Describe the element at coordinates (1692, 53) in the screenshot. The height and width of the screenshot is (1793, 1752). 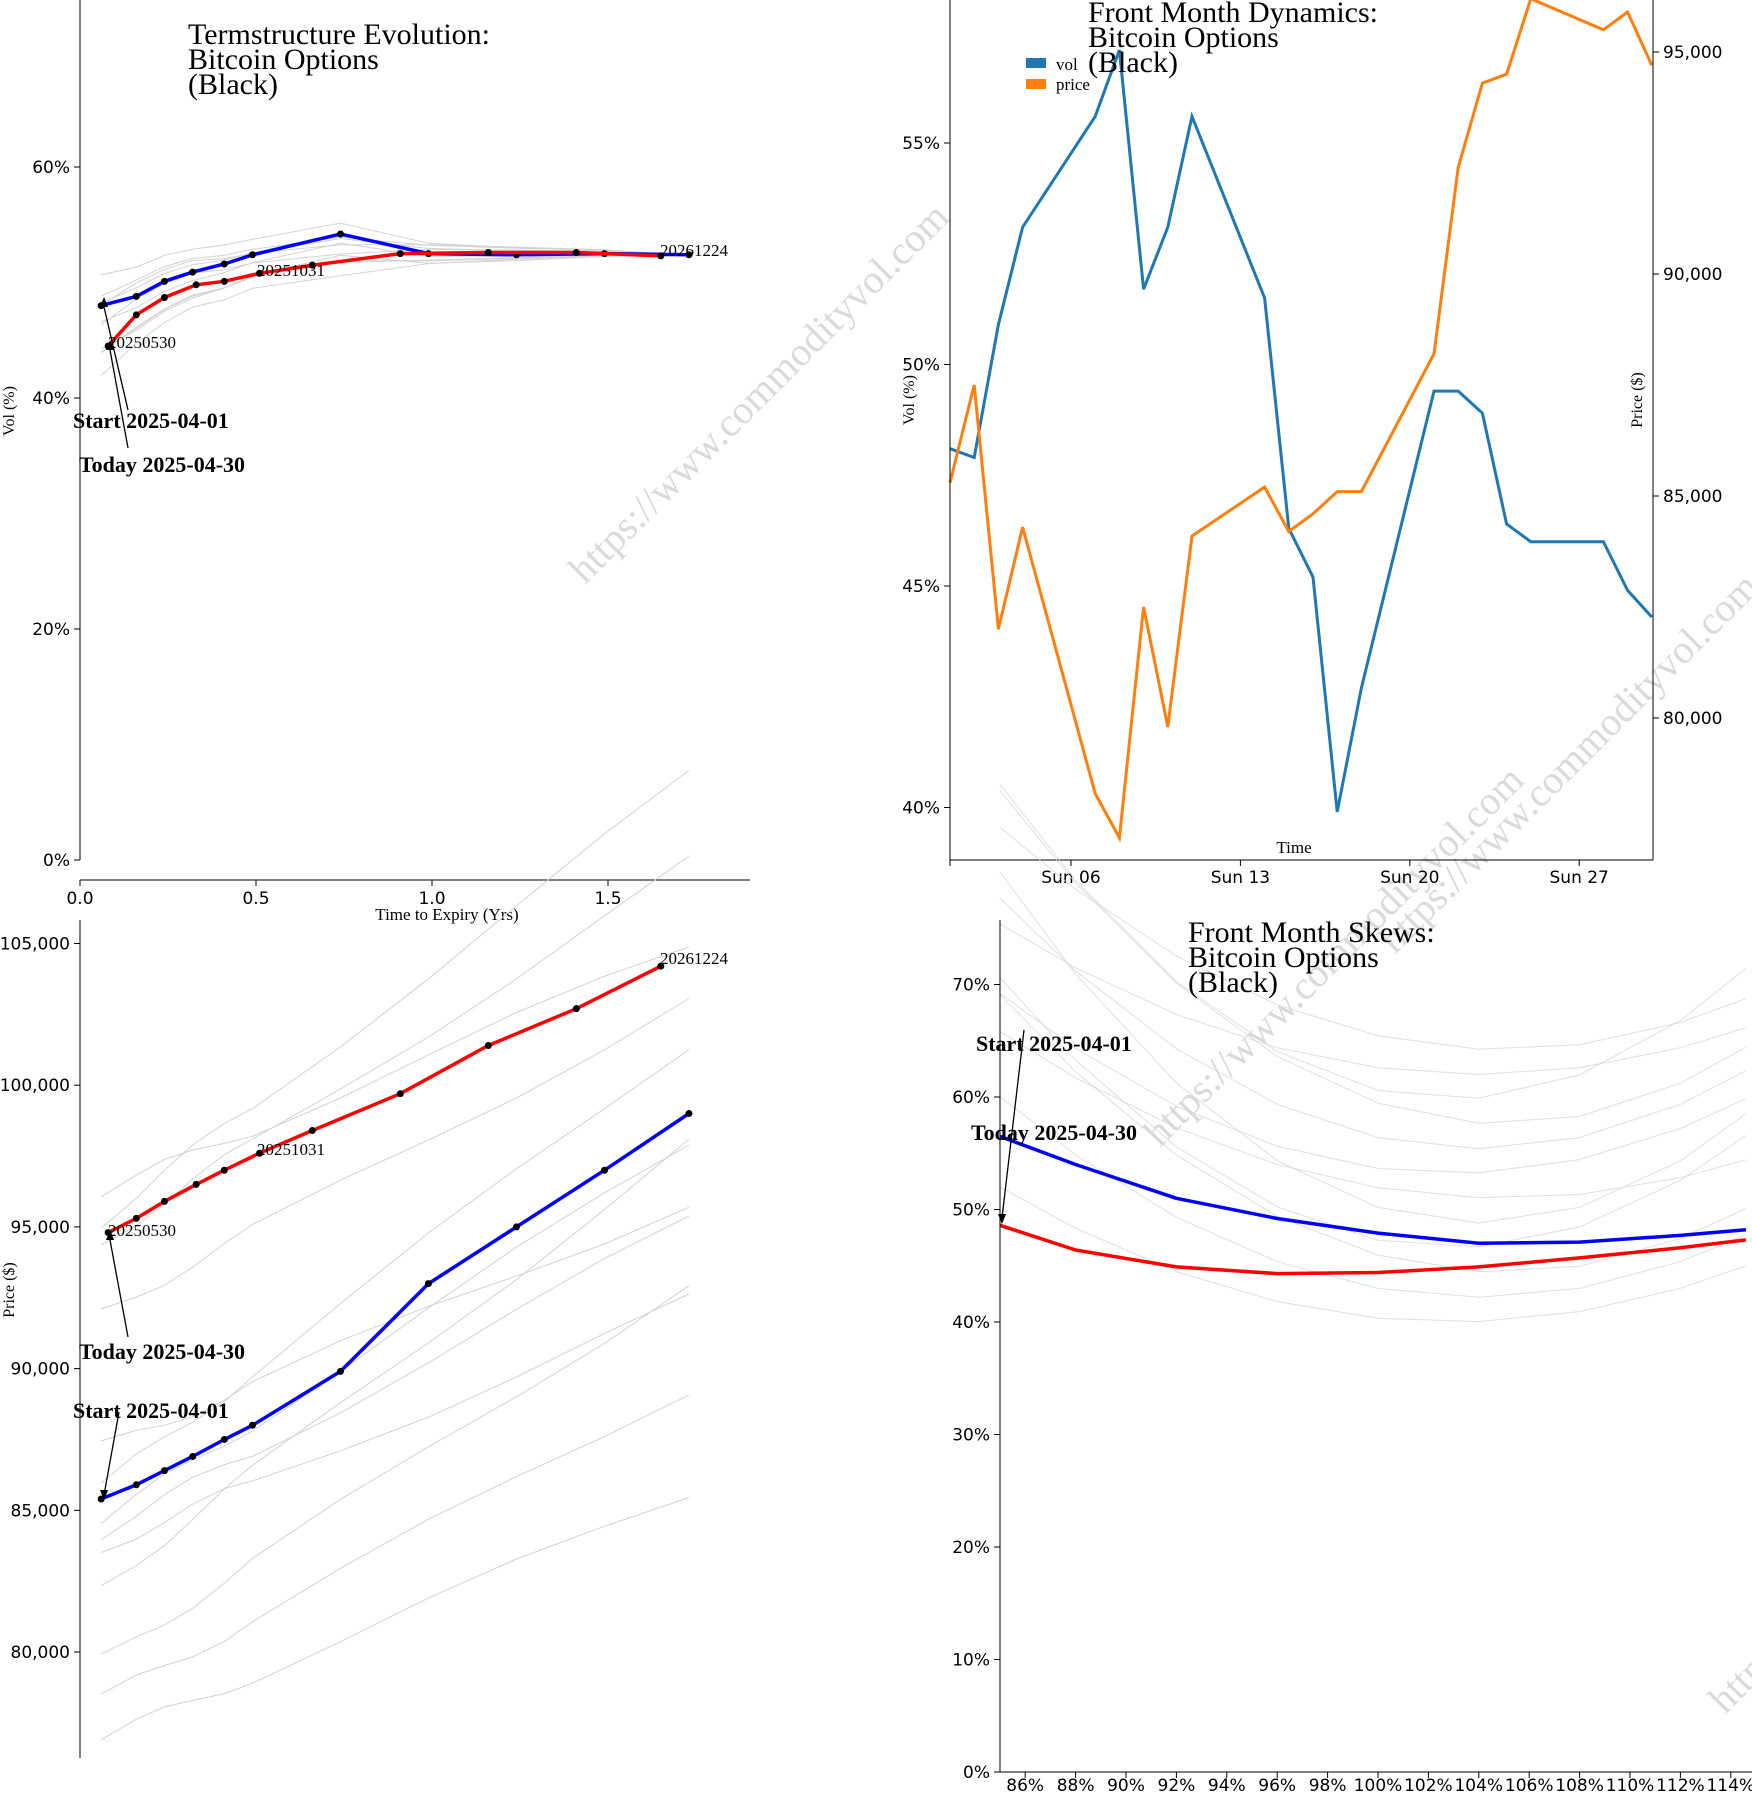
I see `dynamics-y2-tick-label: 95,000` at that location.